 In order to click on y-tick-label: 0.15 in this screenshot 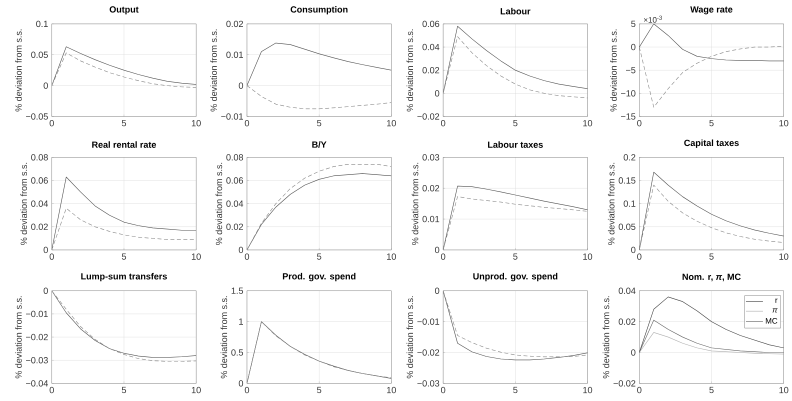, I will do `click(627, 180)`.